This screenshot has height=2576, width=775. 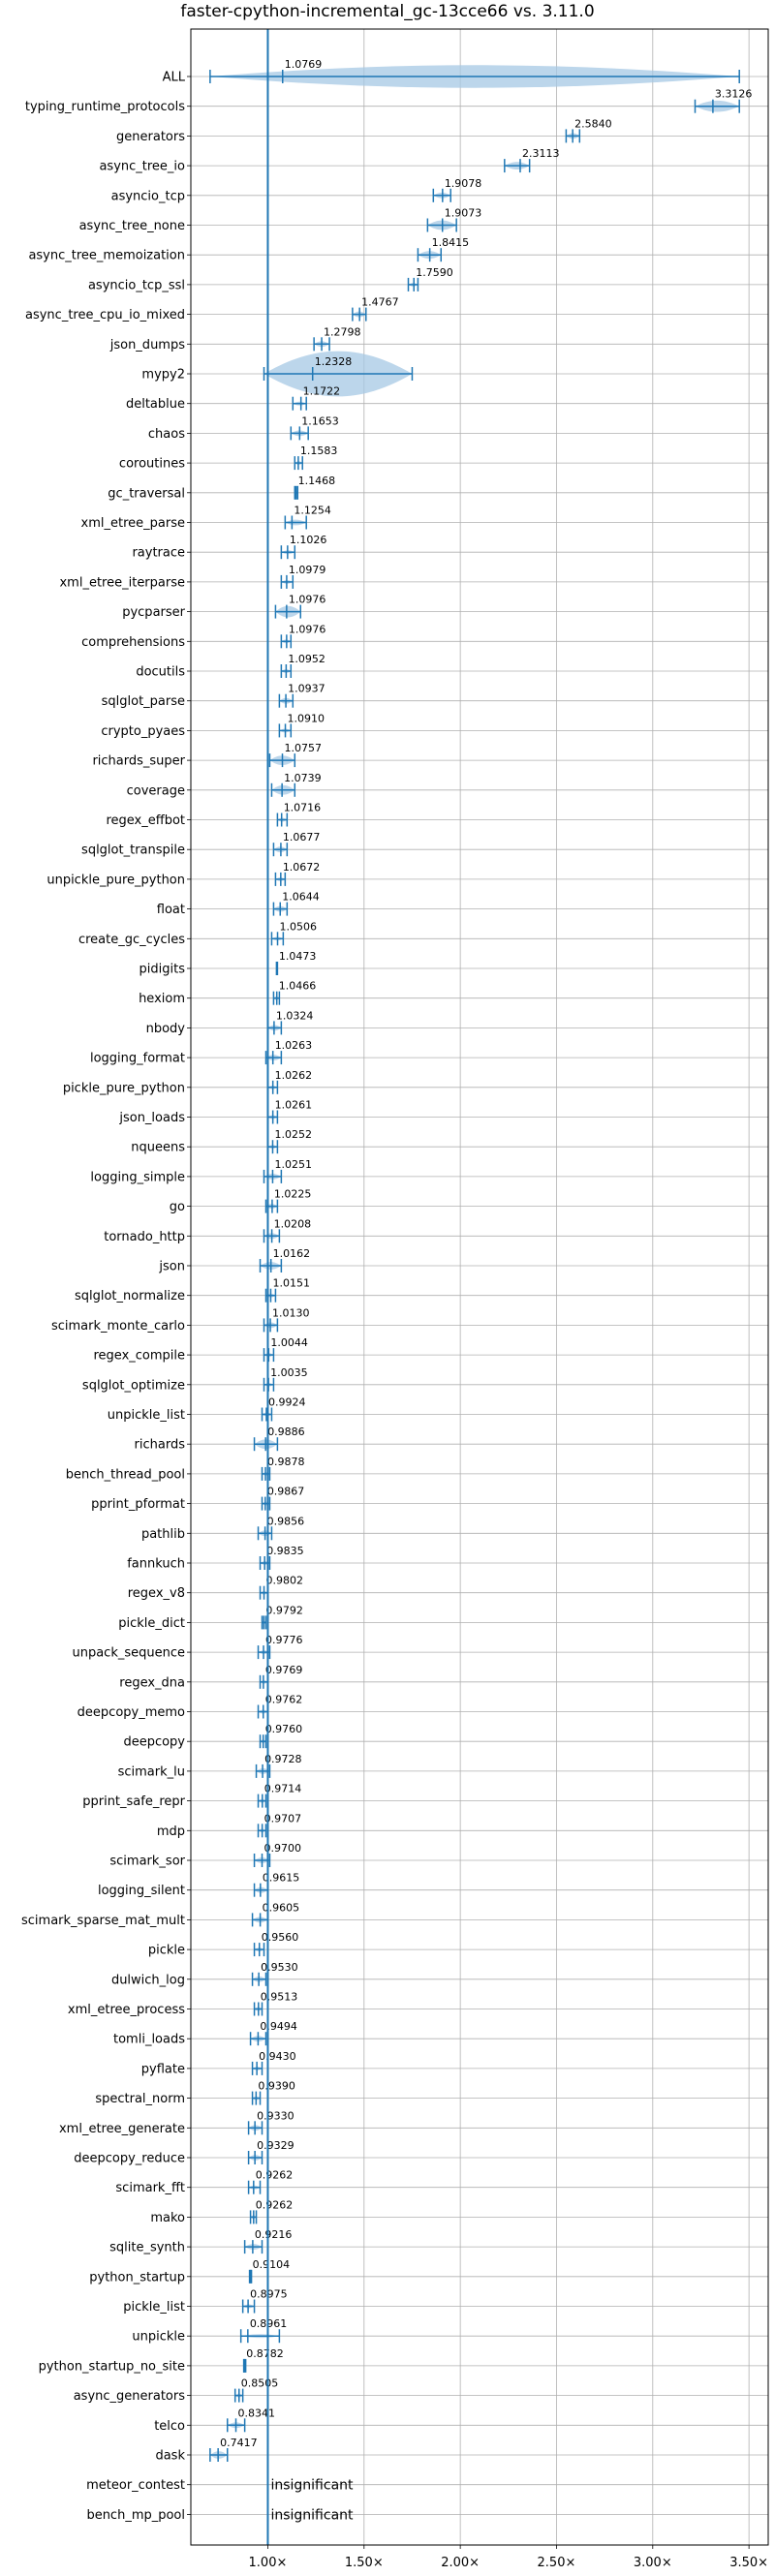 What do you see at coordinates (171, 1832) in the screenshot?
I see `y-tick-label: mdp` at bounding box center [171, 1832].